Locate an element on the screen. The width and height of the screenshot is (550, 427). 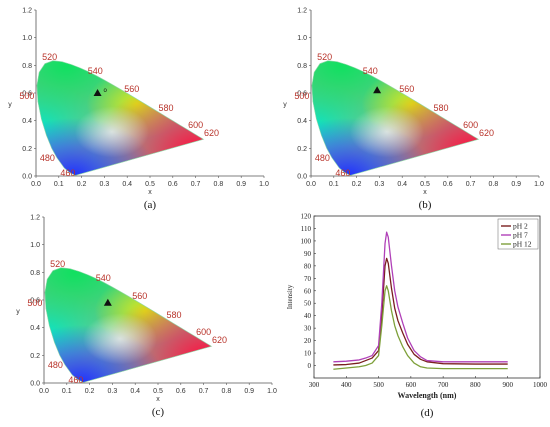
x-axis-label: Wavelength (nm) is located at coordinates (427, 395).